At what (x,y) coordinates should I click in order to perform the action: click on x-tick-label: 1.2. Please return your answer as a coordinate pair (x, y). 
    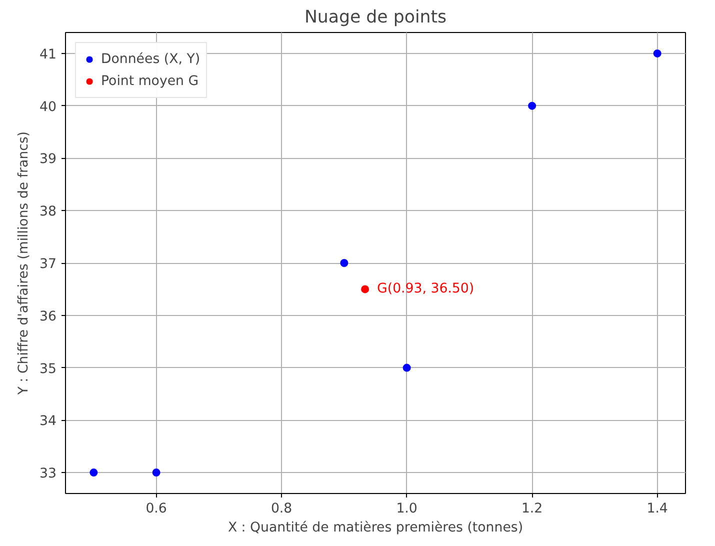
    Looking at the image, I should click on (532, 509).